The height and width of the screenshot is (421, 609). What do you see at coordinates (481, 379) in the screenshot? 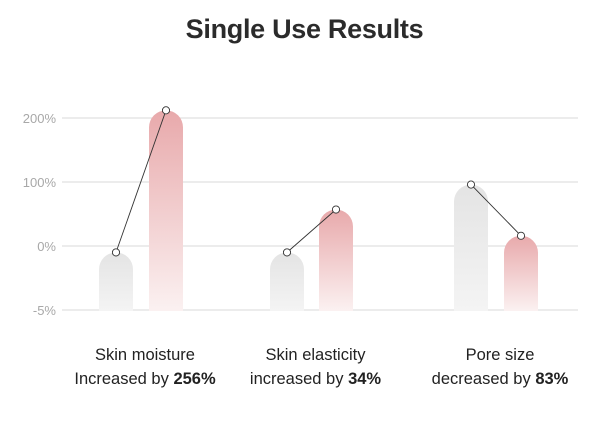
I see `caption-prefix: decreased by` at bounding box center [481, 379].